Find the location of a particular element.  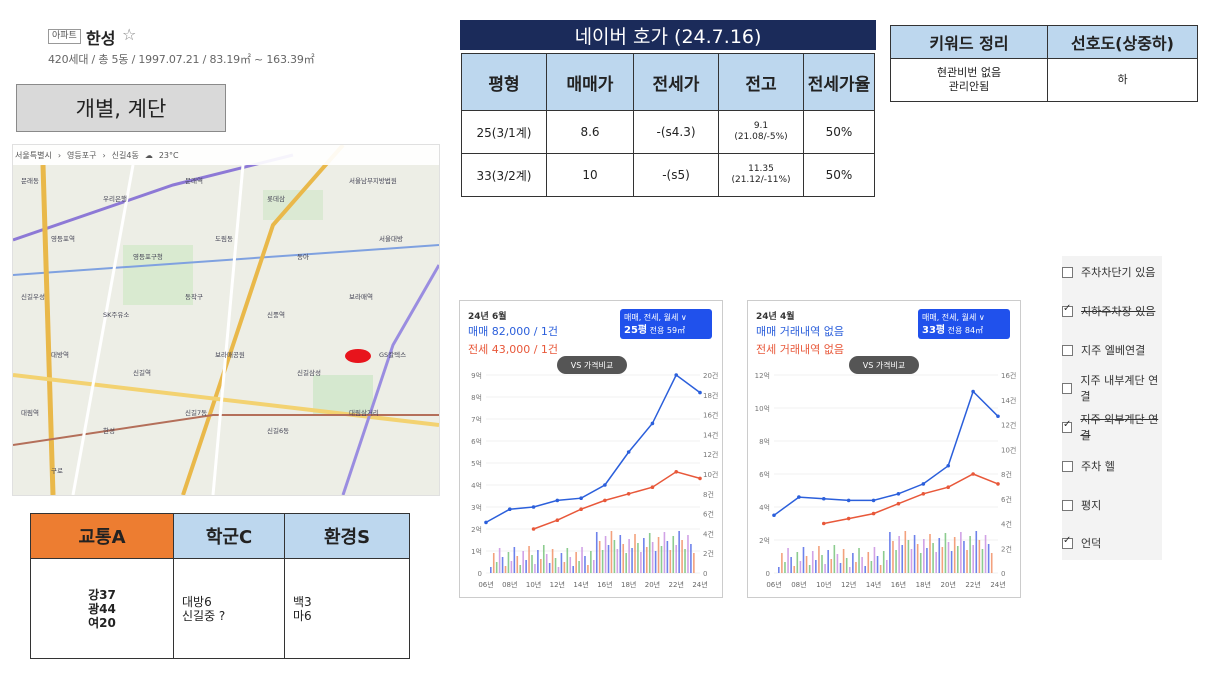

map-label: 보라매공원 is located at coordinates (230, 355).